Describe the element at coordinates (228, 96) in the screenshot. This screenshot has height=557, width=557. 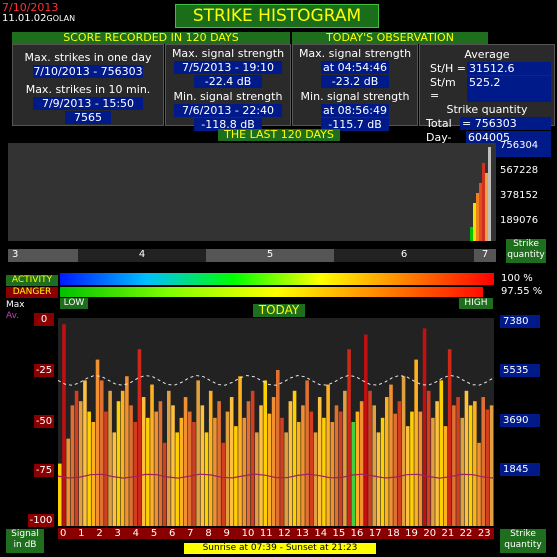
I see `min-sig-label: Min. signal strength` at that location.